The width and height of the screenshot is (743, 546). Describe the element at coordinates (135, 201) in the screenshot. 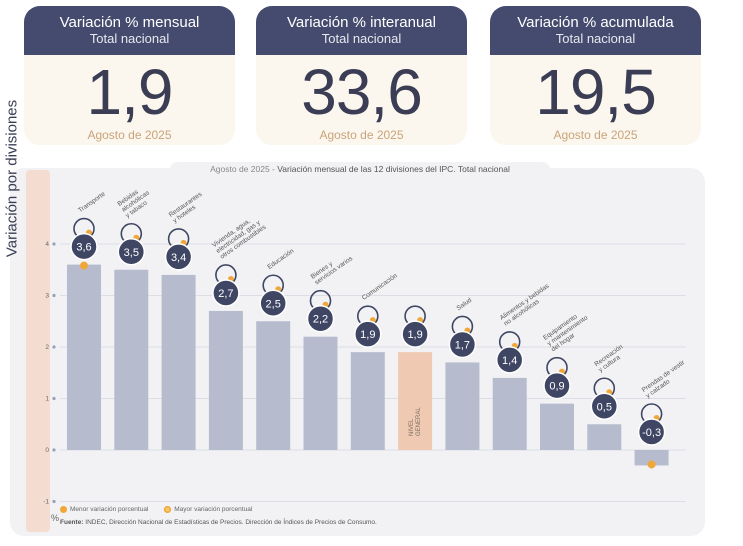

I see `category-label: Bebidasalcohólicasy tabaco` at that location.